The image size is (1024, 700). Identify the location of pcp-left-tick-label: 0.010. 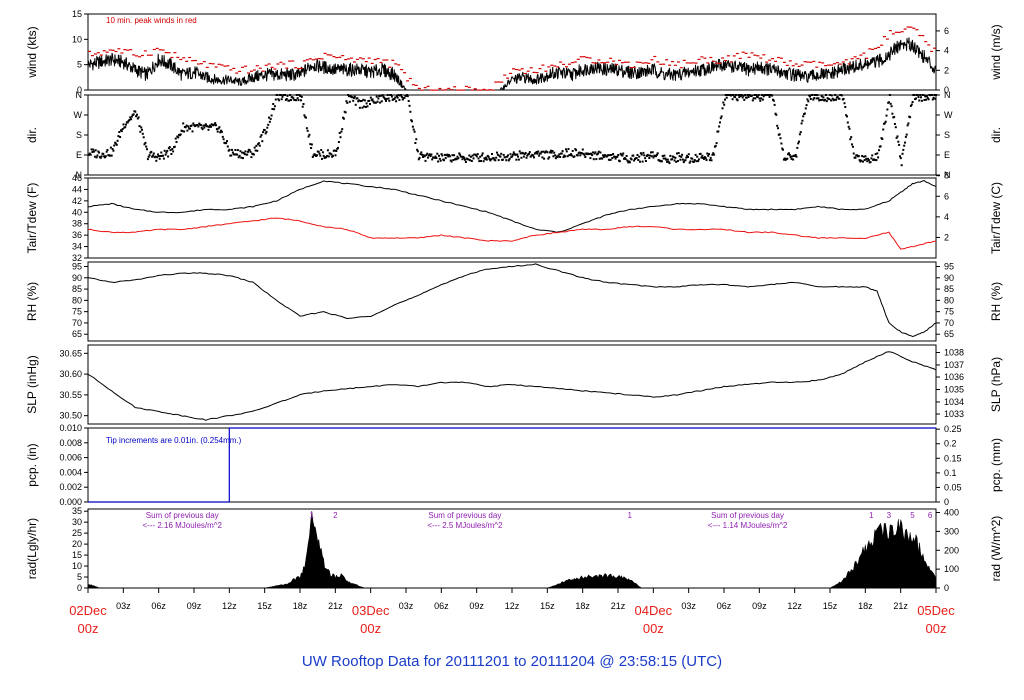
(70, 428).